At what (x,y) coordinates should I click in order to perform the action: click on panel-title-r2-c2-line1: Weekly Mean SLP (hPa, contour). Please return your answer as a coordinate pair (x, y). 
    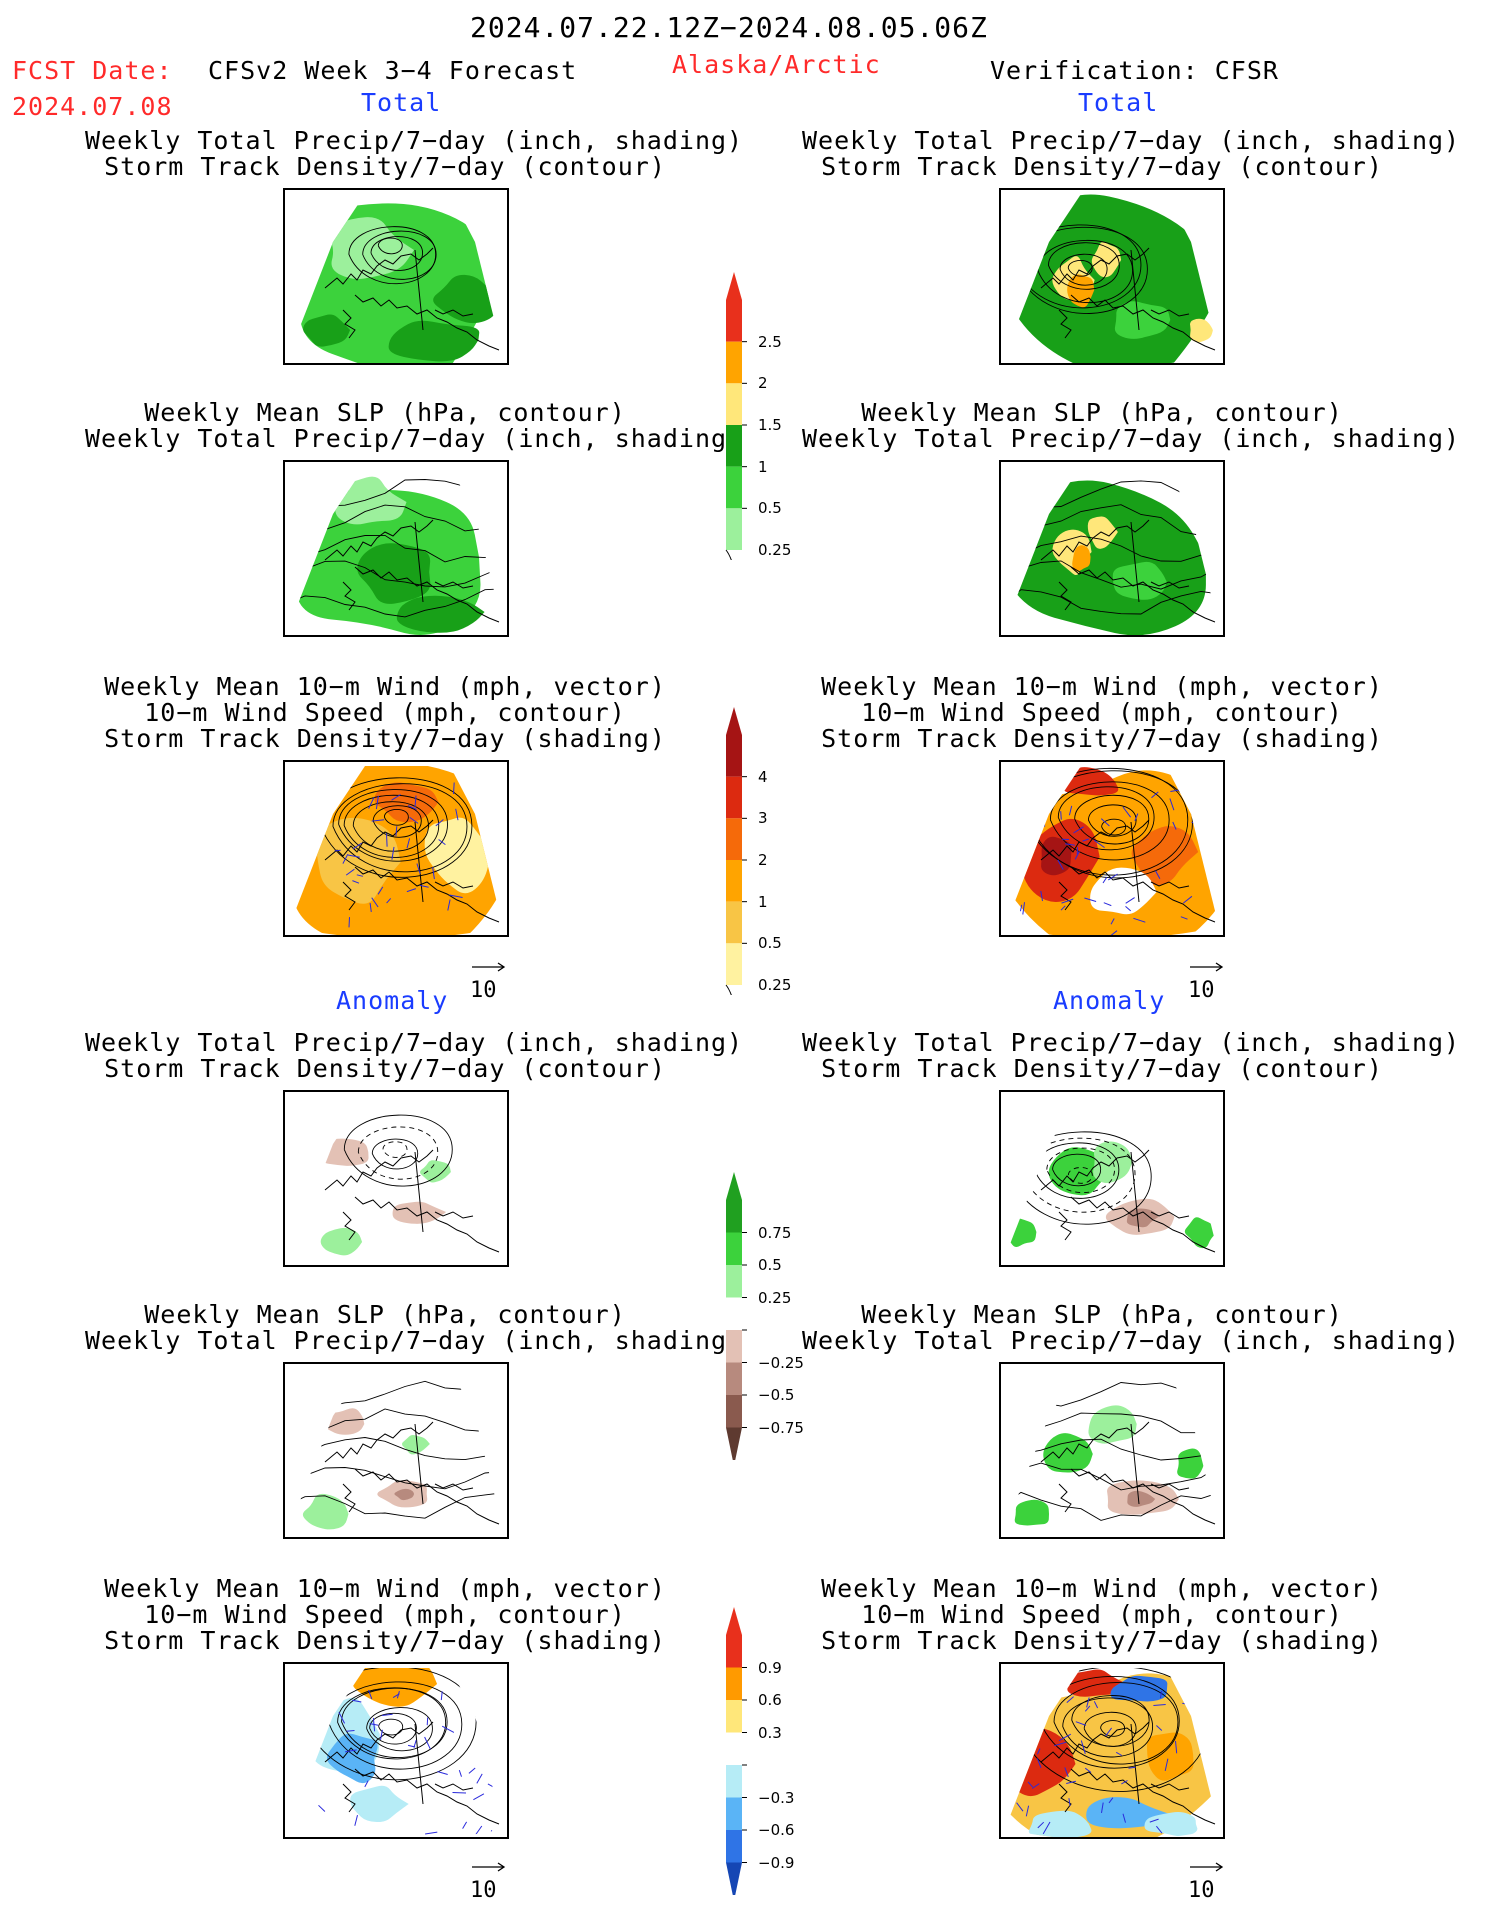
    Looking at the image, I should click on (1102, 412).